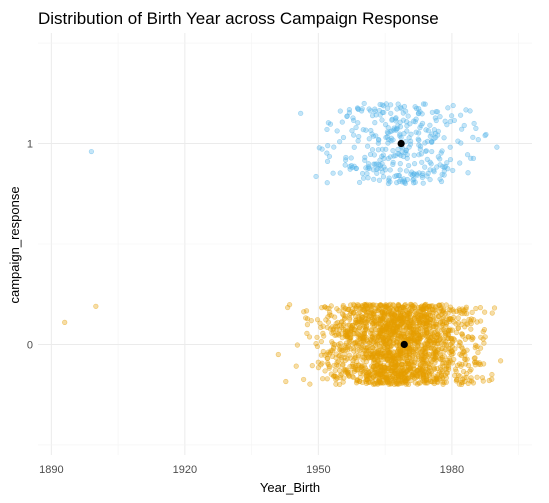 The image size is (549, 503). I want to click on x-axis-ticks: 1890 1920 1950 1980, so click(251, 470).